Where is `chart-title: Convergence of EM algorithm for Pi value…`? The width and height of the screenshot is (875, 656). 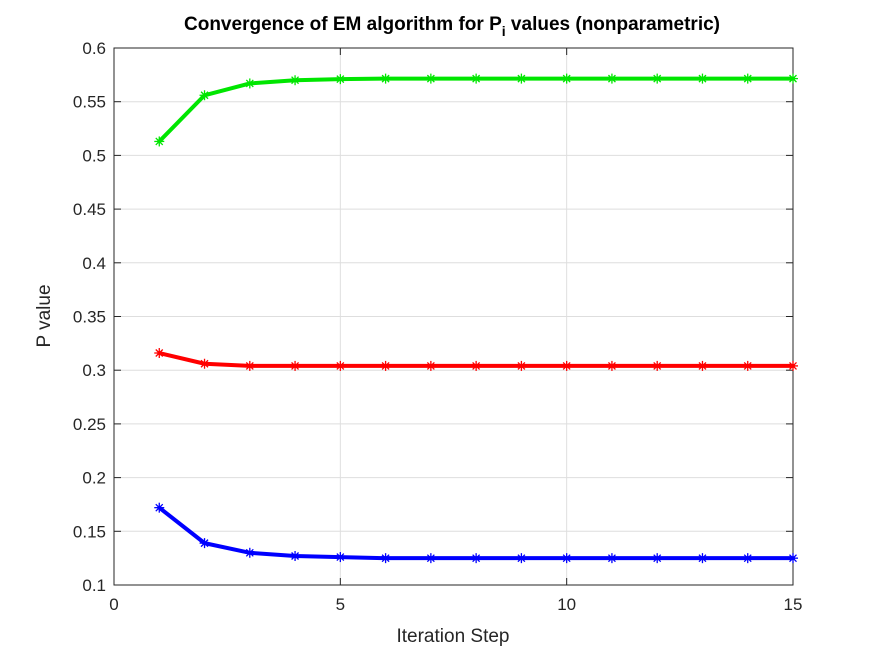 chart-title: Convergence of EM algorithm for Pi value… is located at coordinates (452, 26).